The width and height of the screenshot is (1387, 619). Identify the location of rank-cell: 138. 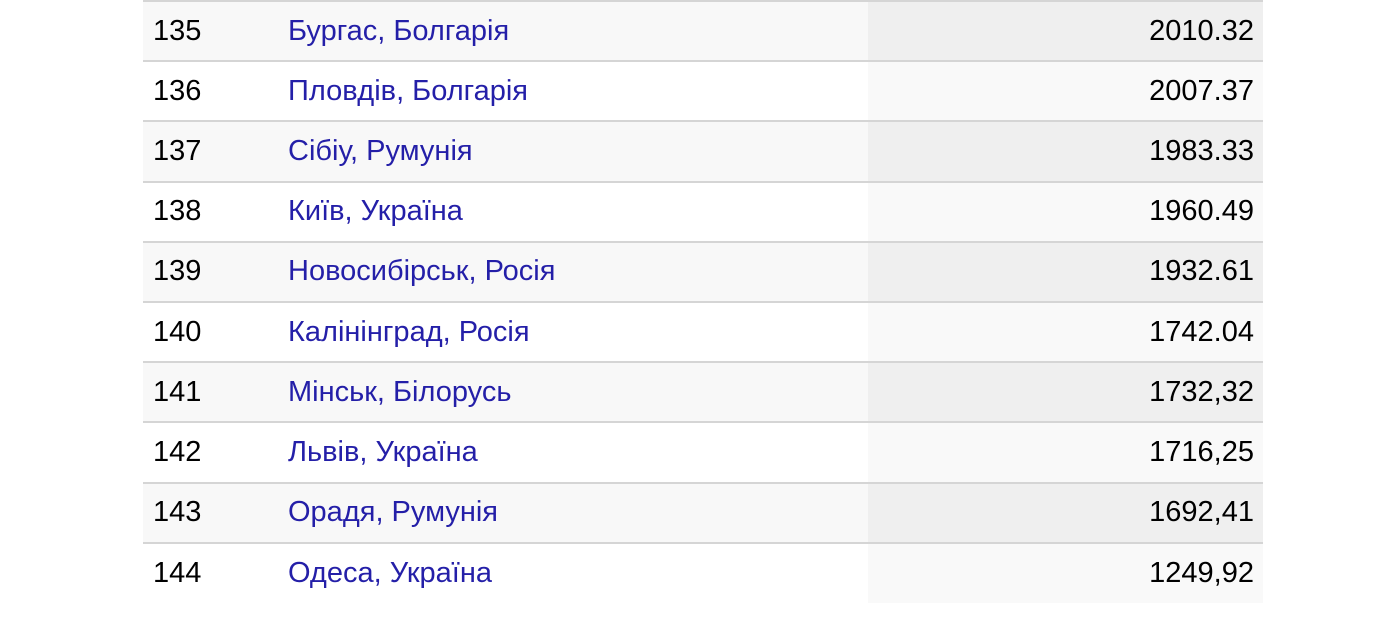
(211, 211).